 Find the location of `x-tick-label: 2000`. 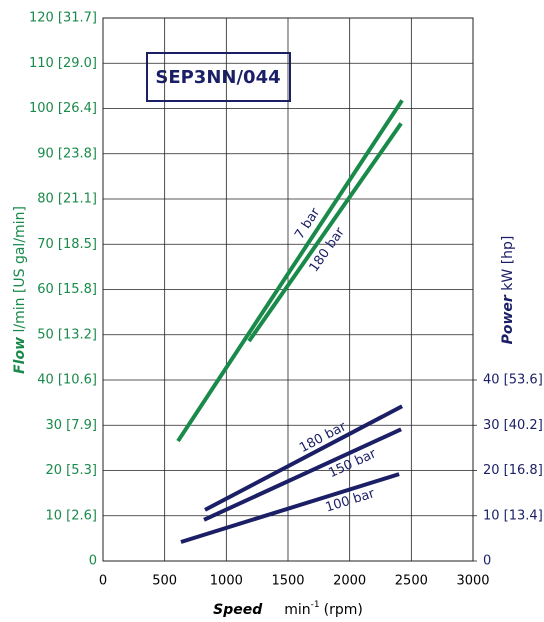

x-tick-label: 2000 is located at coordinates (349, 581).